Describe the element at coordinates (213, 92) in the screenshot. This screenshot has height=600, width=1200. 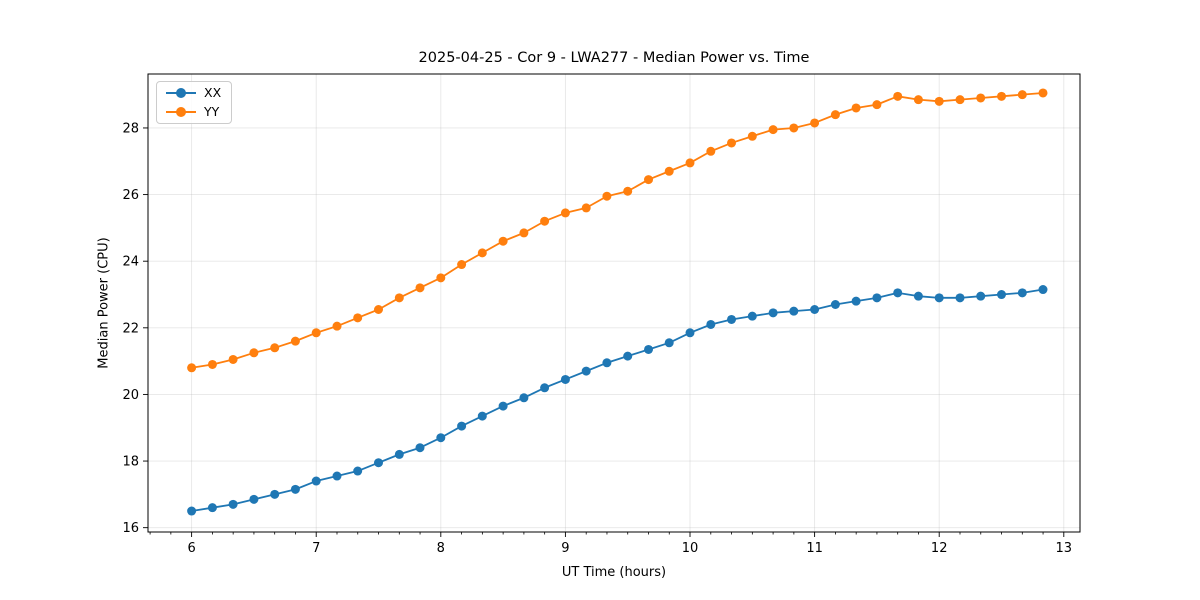
I see `legend-label-xx: XX` at that location.